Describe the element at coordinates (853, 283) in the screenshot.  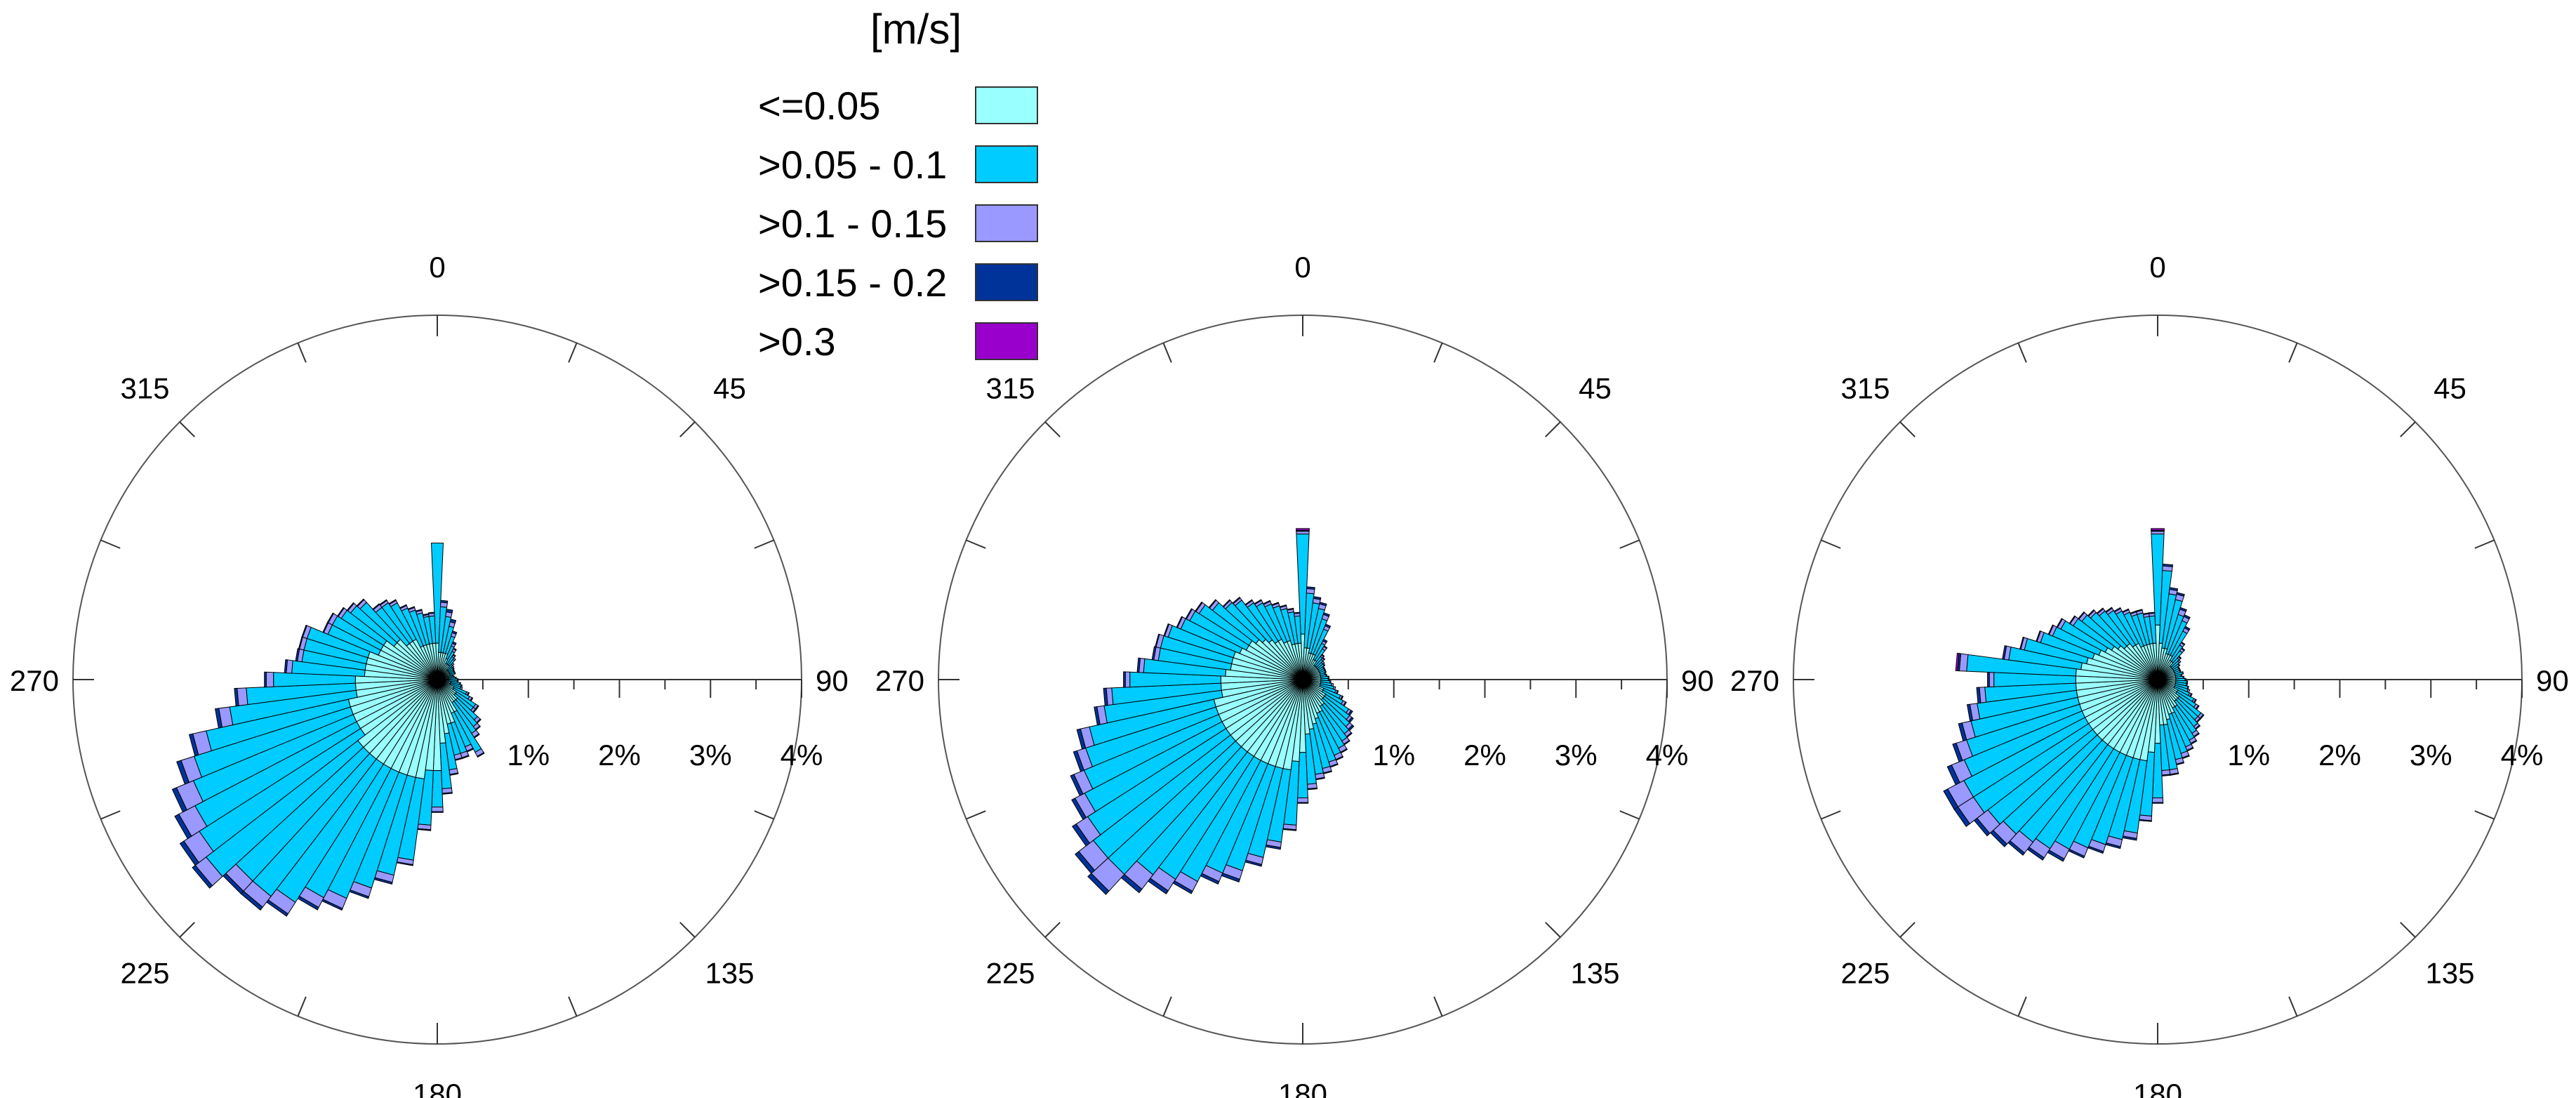
I see `legend-label: >0.15 - 0.2` at that location.